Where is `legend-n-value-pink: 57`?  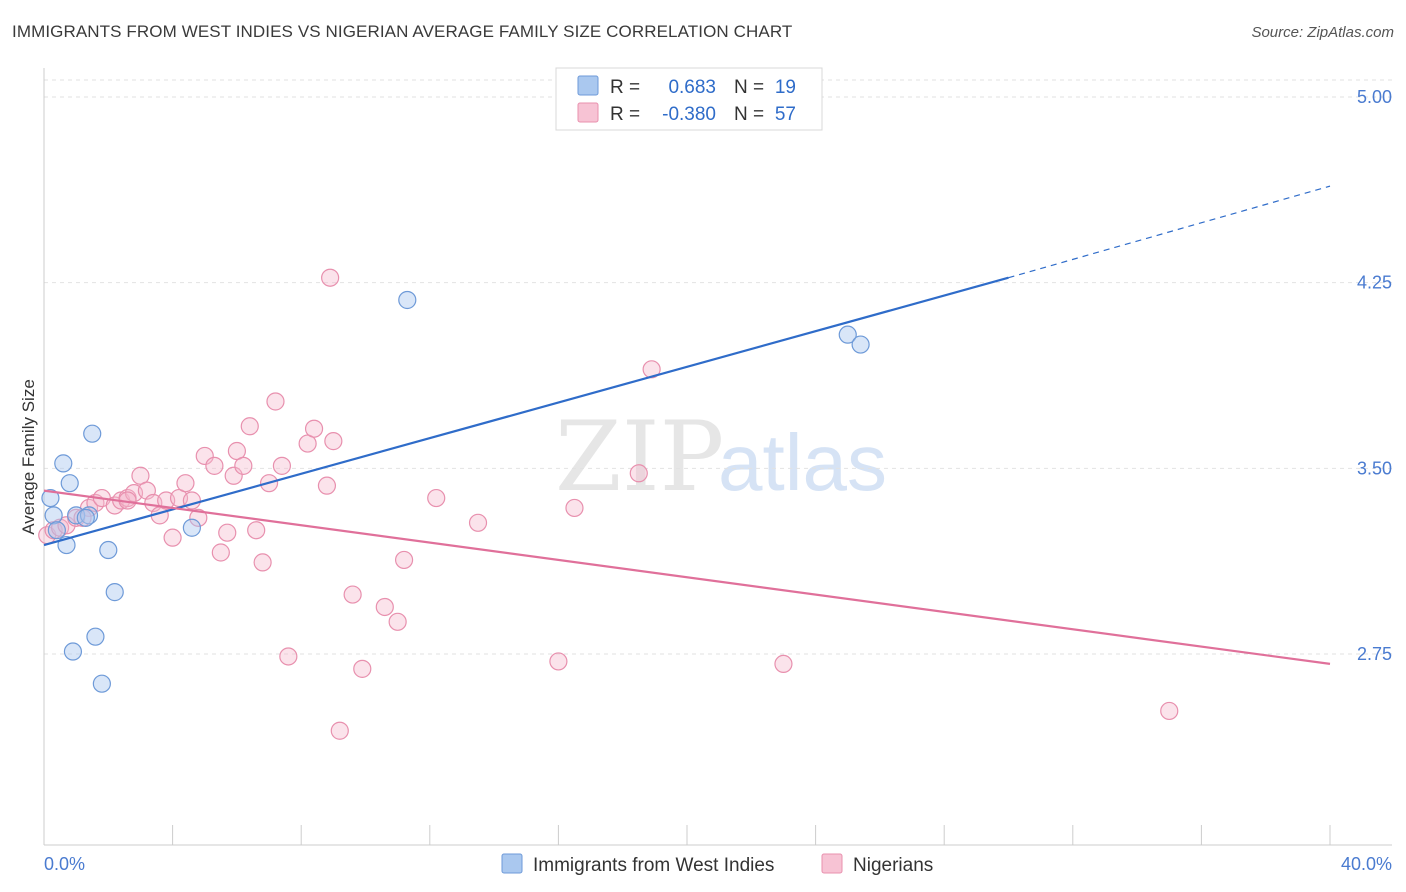
legend-n-value-pink: 57 is located at coordinates (785, 114).